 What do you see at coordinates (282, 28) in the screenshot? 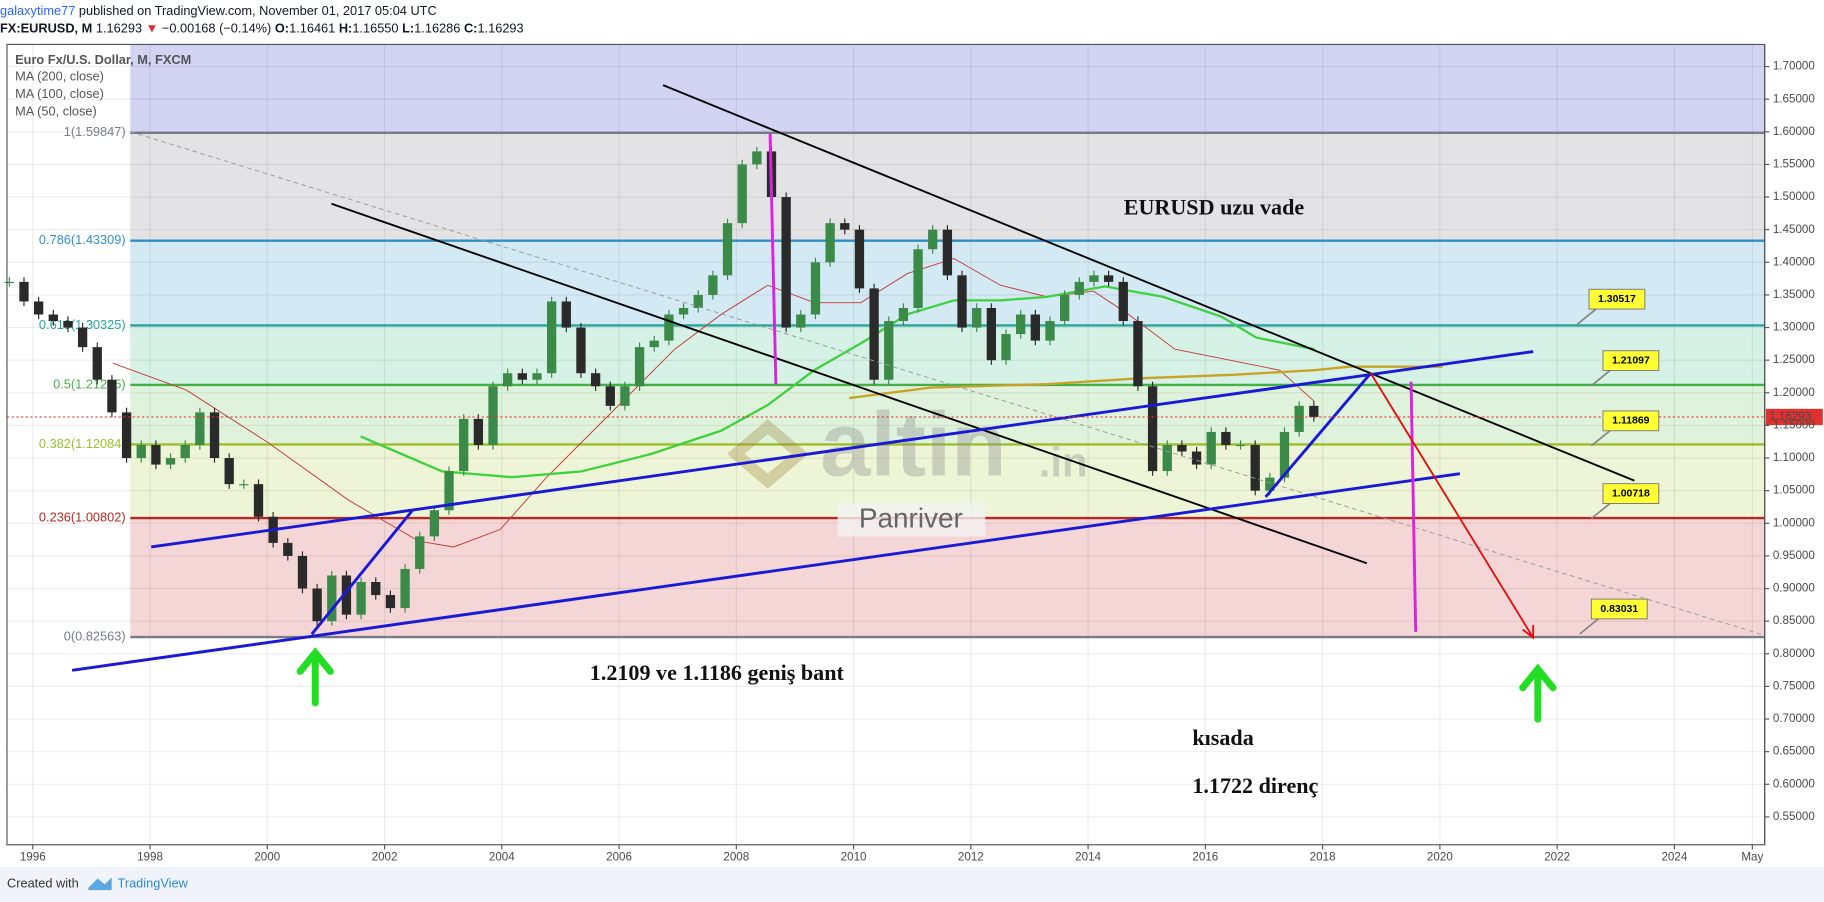
I see `ohlc-label: O:` at bounding box center [282, 28].